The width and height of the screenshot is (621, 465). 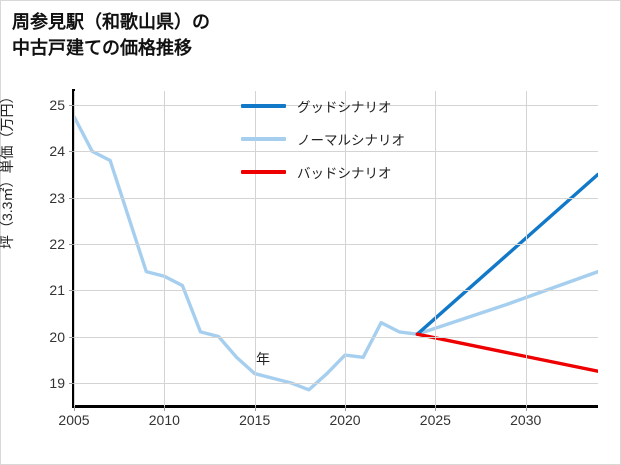 I want to click on x-tick-label: 2015, so click(x=255, y=420).